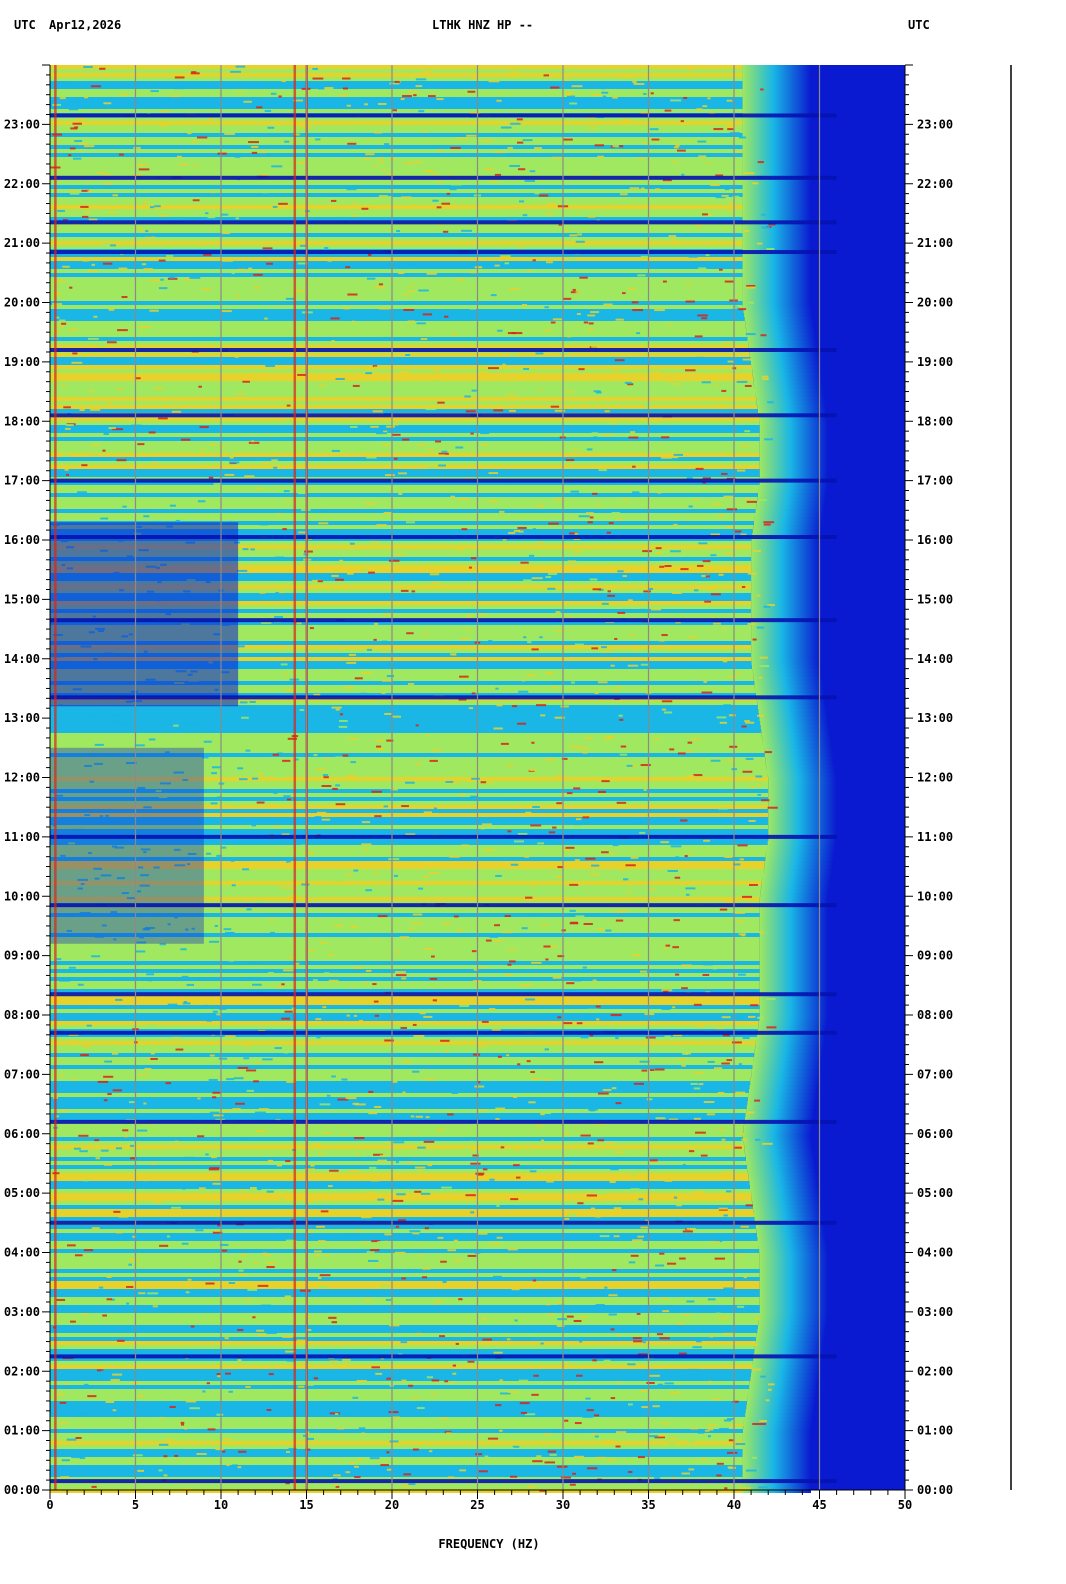  I want to click on x-tick-label: 45, so click(819, 1505).